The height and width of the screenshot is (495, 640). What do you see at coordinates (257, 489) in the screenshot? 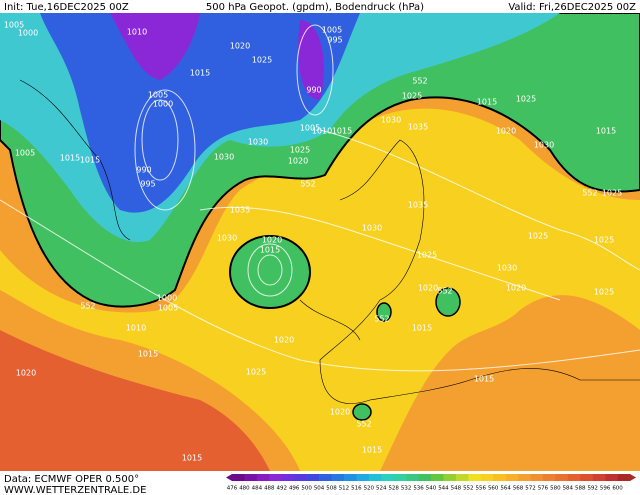
I see `colorbar-tick-label: 484` at bounding box center [257, 489].